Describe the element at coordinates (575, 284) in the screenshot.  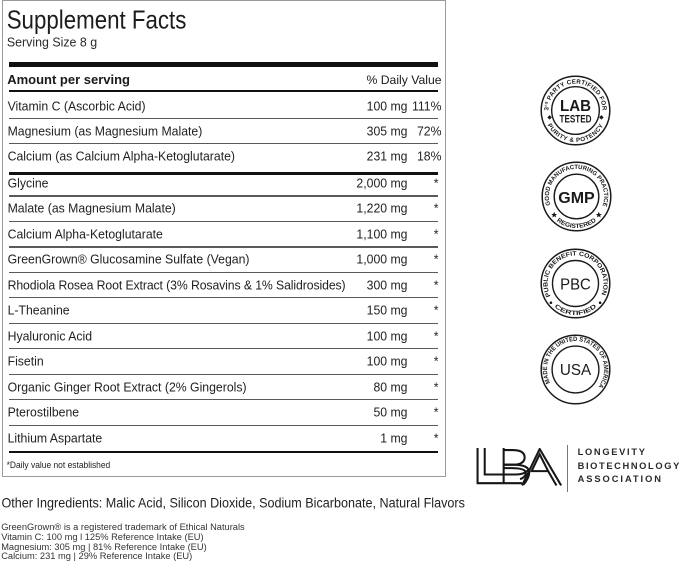
I see `svg-text: PBC` at that location.